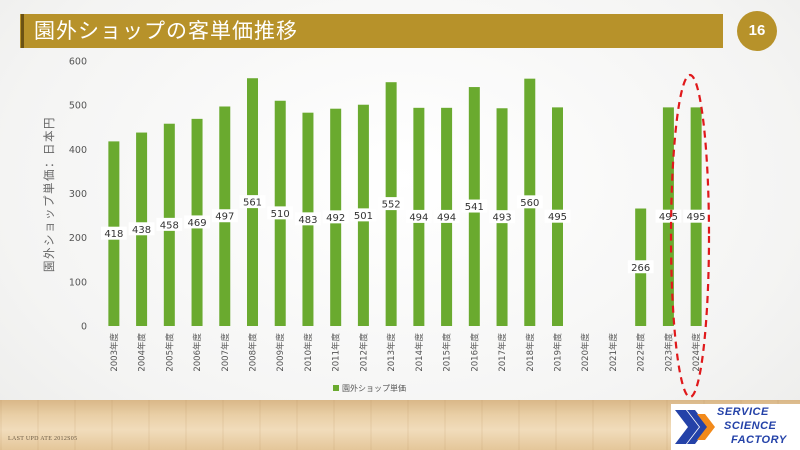 The image size is (800, 450). What do you see at coordinates (84, 327) in the screenshot?
I see `y-tick-label: 0` at bounding box center [84, 327].